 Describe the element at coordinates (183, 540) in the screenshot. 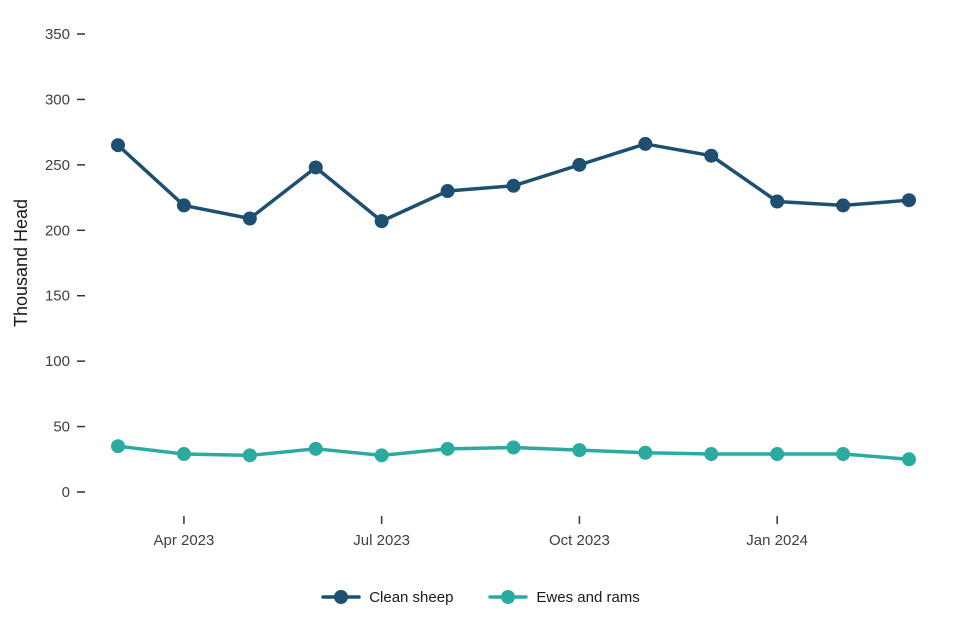

I see `x-tick-label: Apr 2023` at that location.